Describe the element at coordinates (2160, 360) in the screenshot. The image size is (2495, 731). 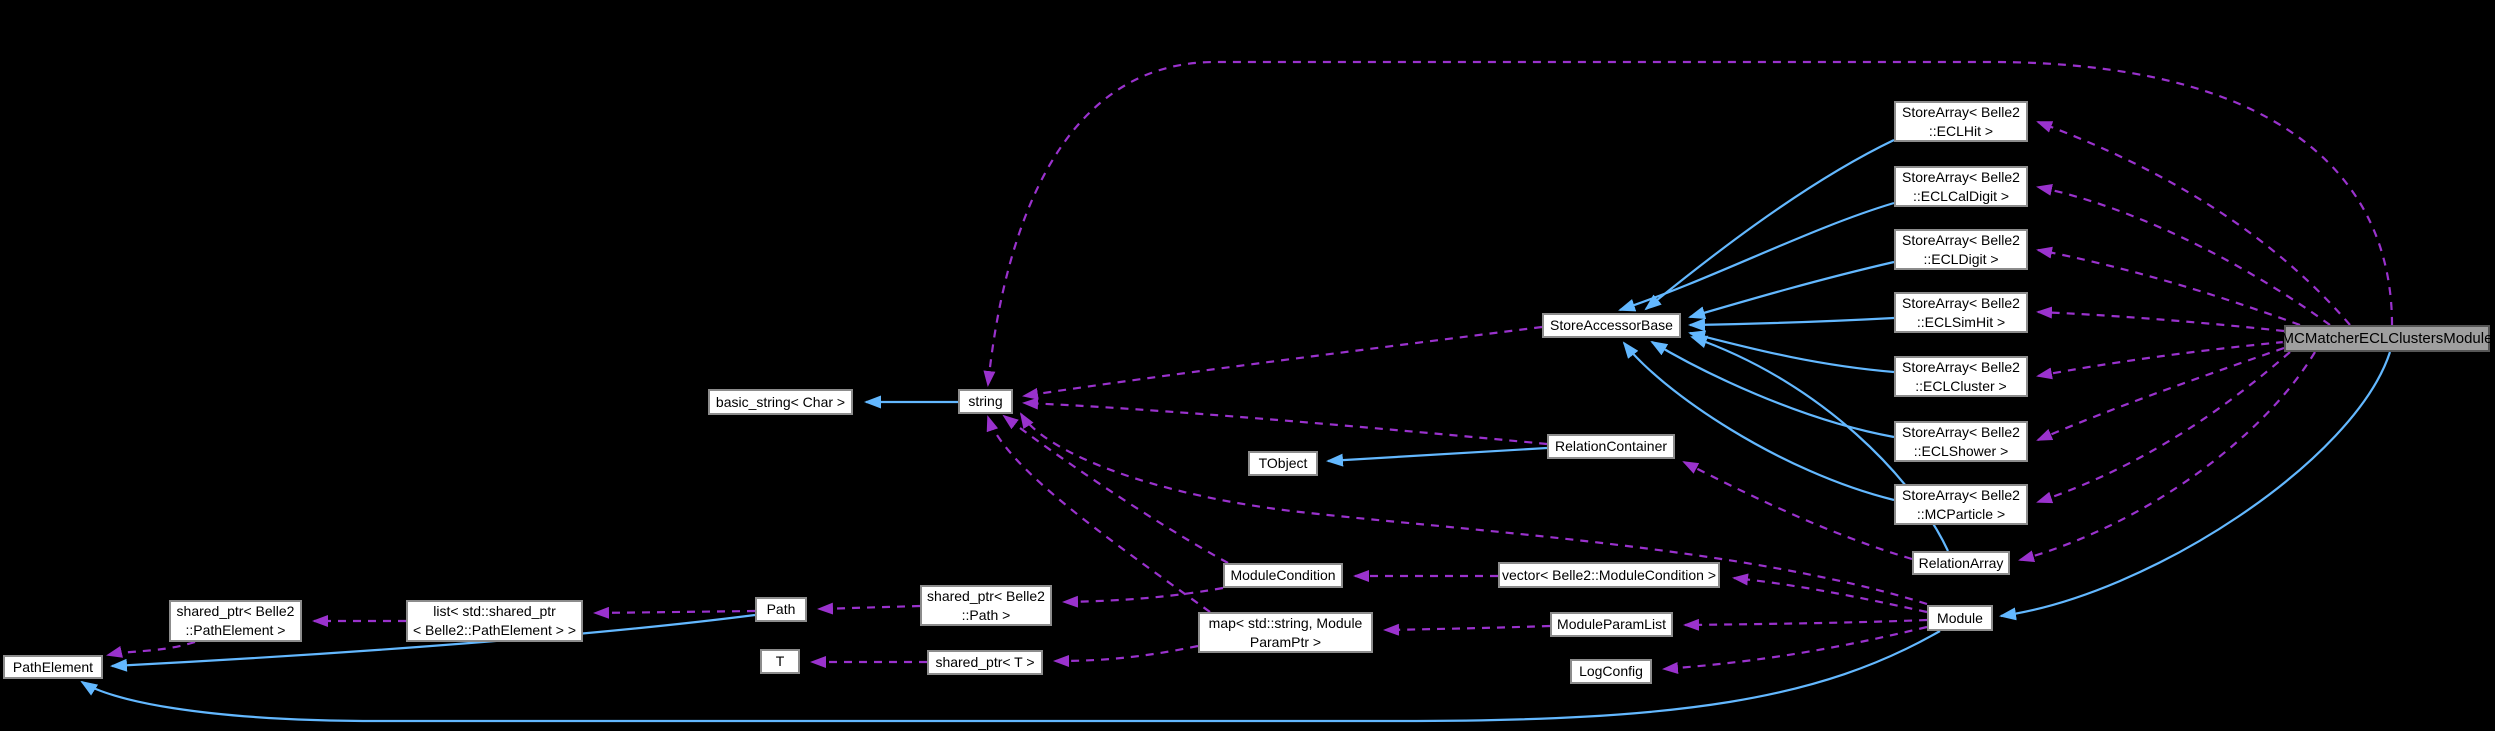
I see `edge-mcmatcher-eclcluster` at that location.